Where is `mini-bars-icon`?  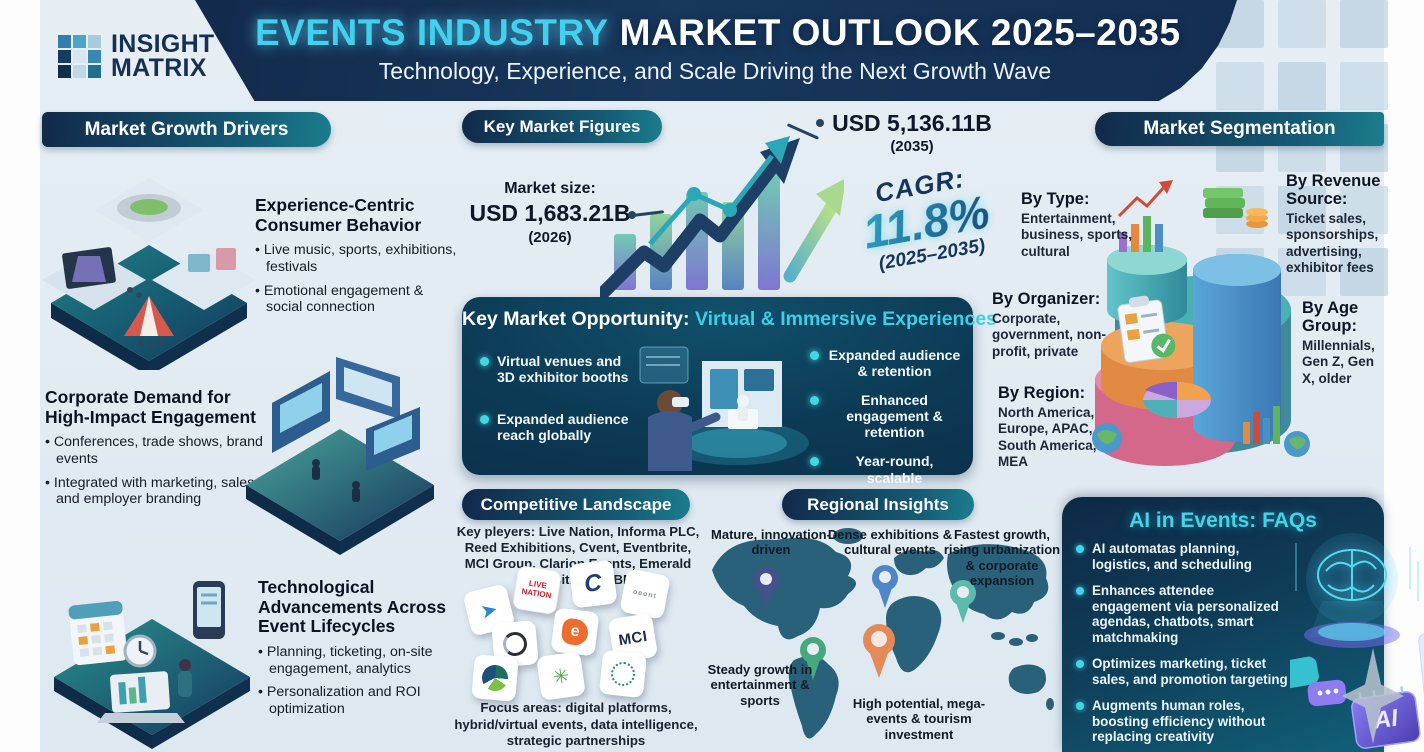 mini-bars-icon is located at coordinates (1145, 216).